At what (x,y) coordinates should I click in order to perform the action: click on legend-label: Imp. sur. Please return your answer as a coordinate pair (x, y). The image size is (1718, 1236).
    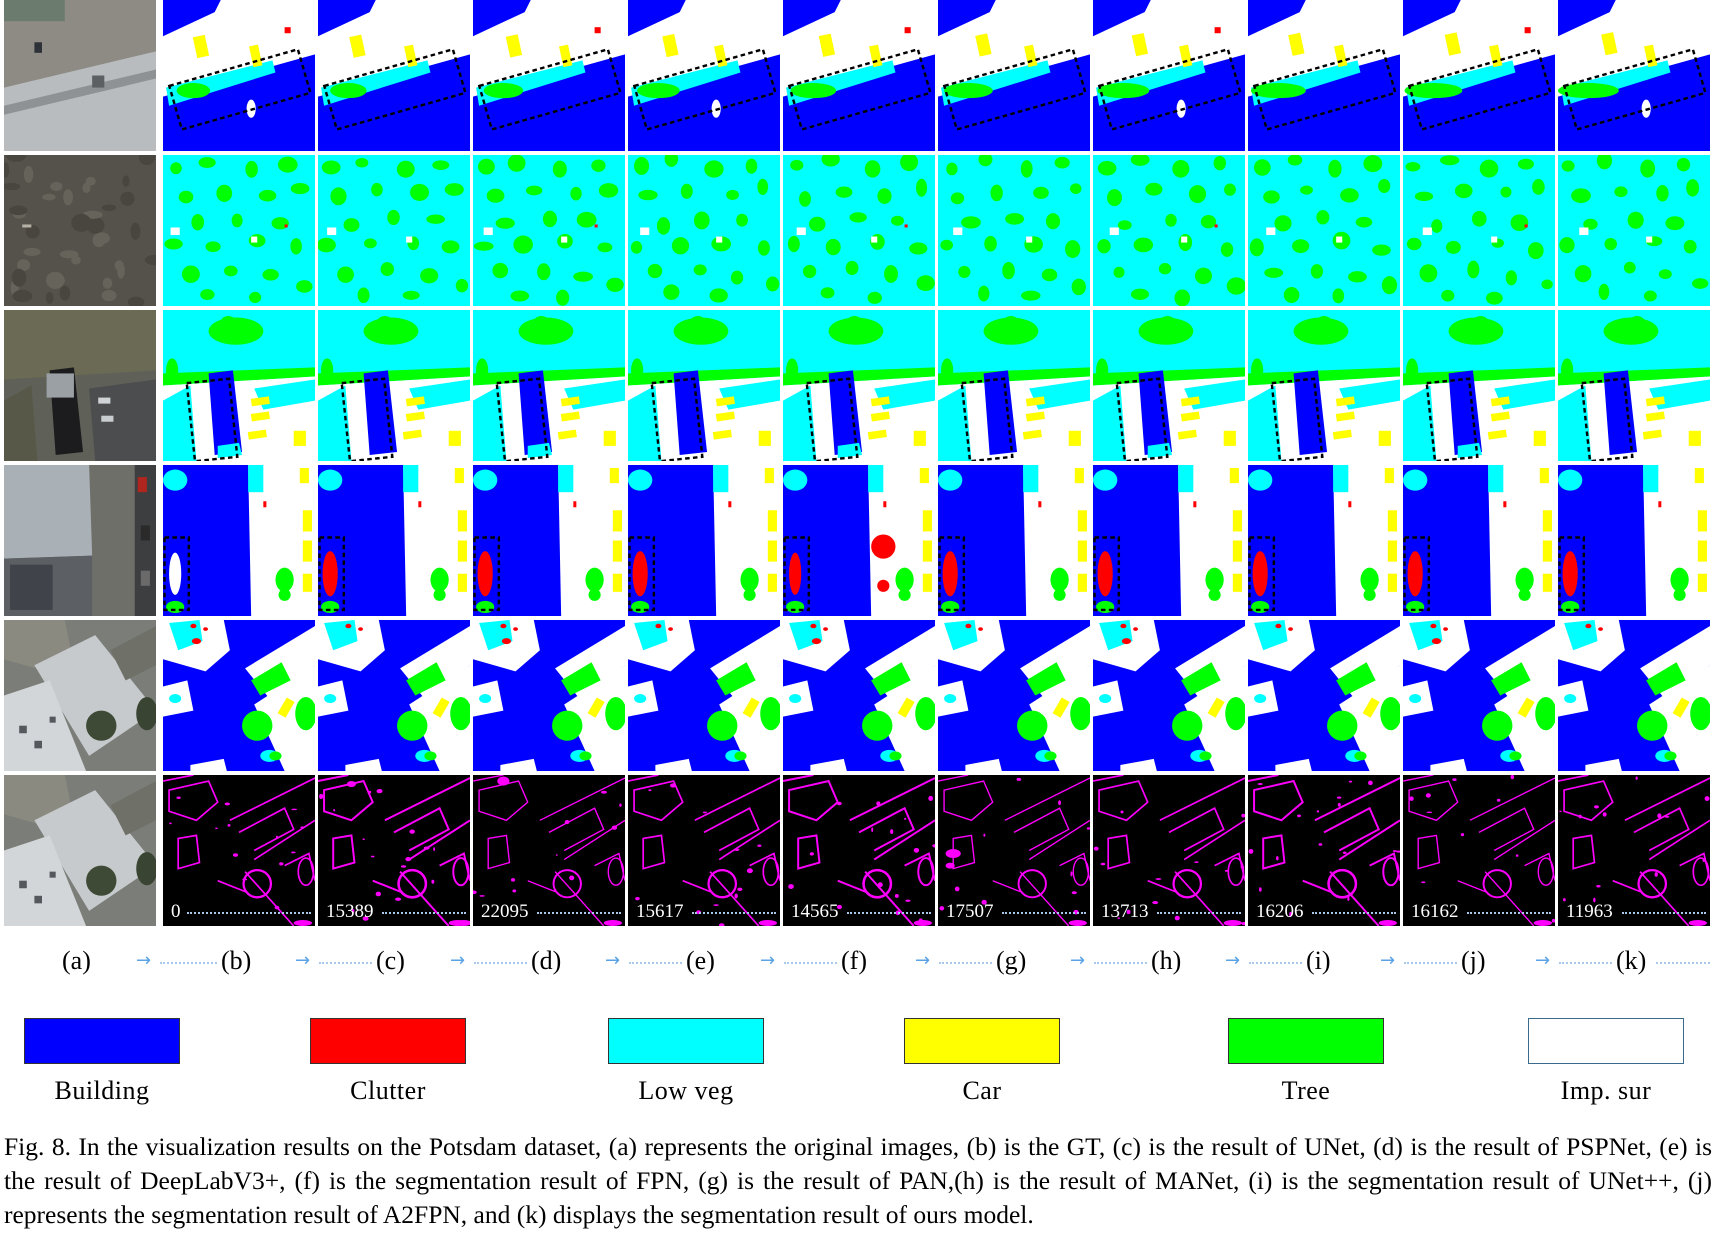
    Looking at the image, I should click on (1606, 1090).